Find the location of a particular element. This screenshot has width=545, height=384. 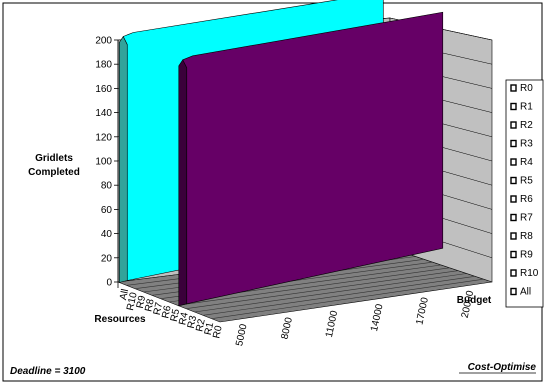

y-tick-label: 100 is located at coordinates (103, 162).